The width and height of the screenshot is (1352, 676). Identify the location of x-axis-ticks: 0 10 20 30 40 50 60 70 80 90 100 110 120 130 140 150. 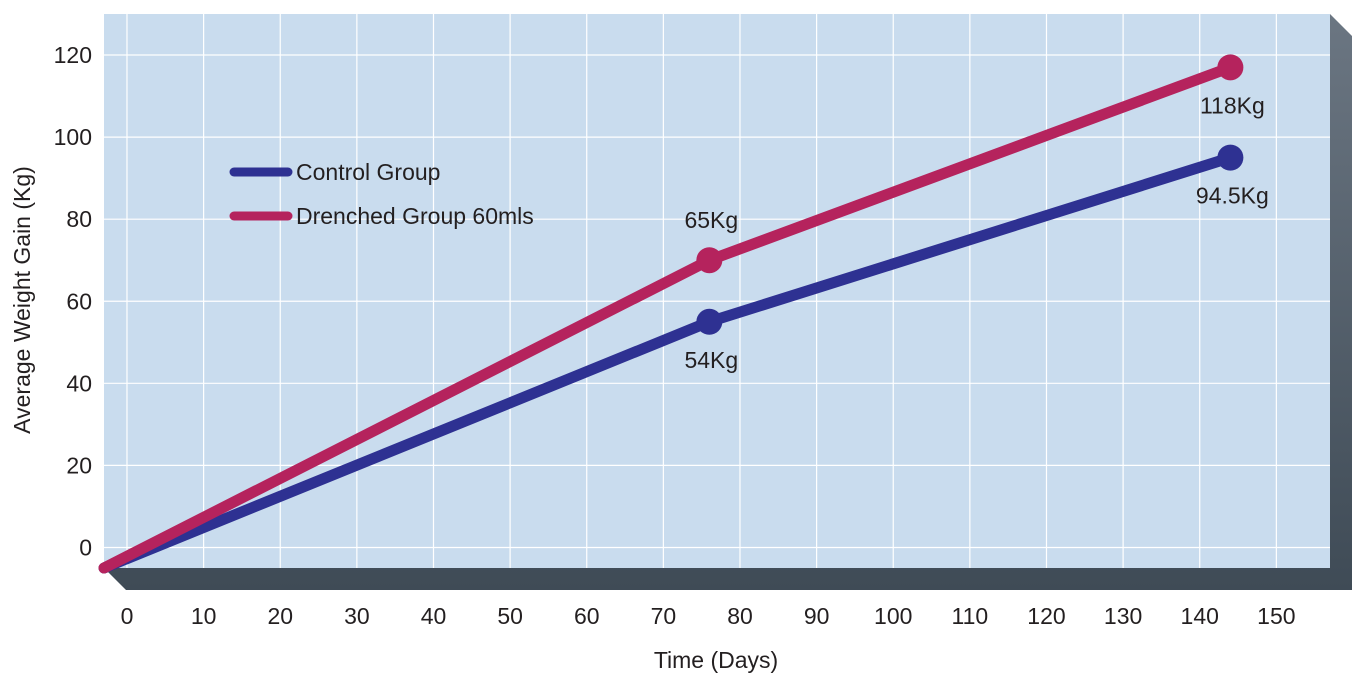
(708, 616).